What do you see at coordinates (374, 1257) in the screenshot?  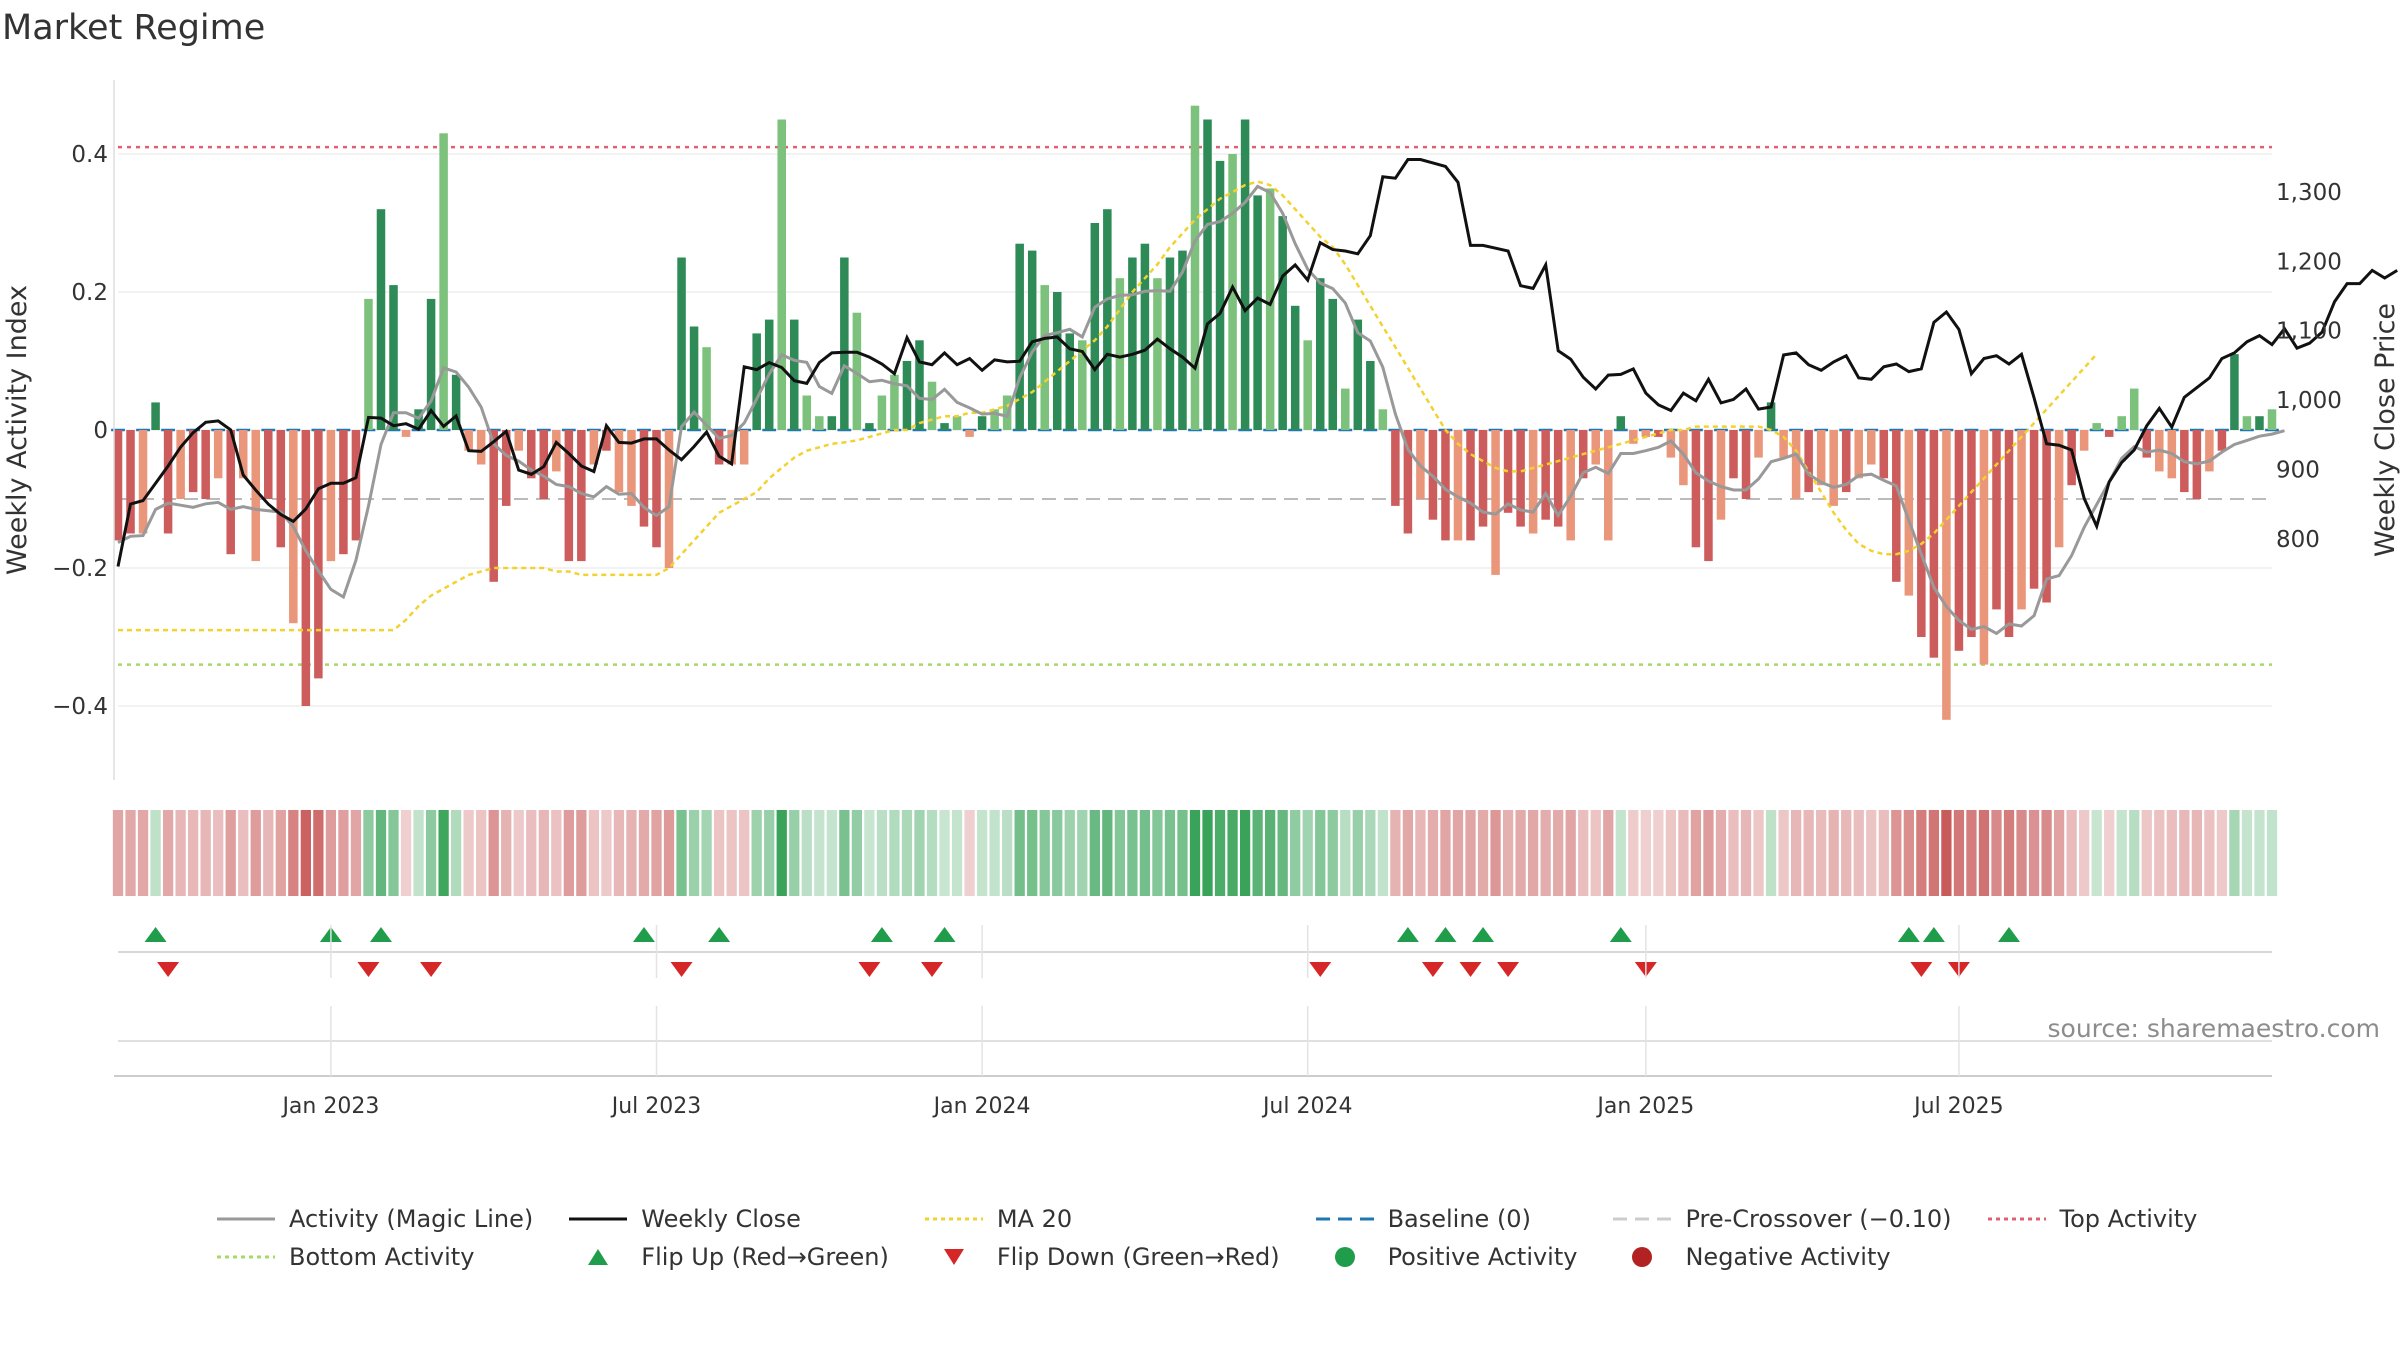 I see `legend-item: Bottom Activity` at bounding box center [374, 1257].